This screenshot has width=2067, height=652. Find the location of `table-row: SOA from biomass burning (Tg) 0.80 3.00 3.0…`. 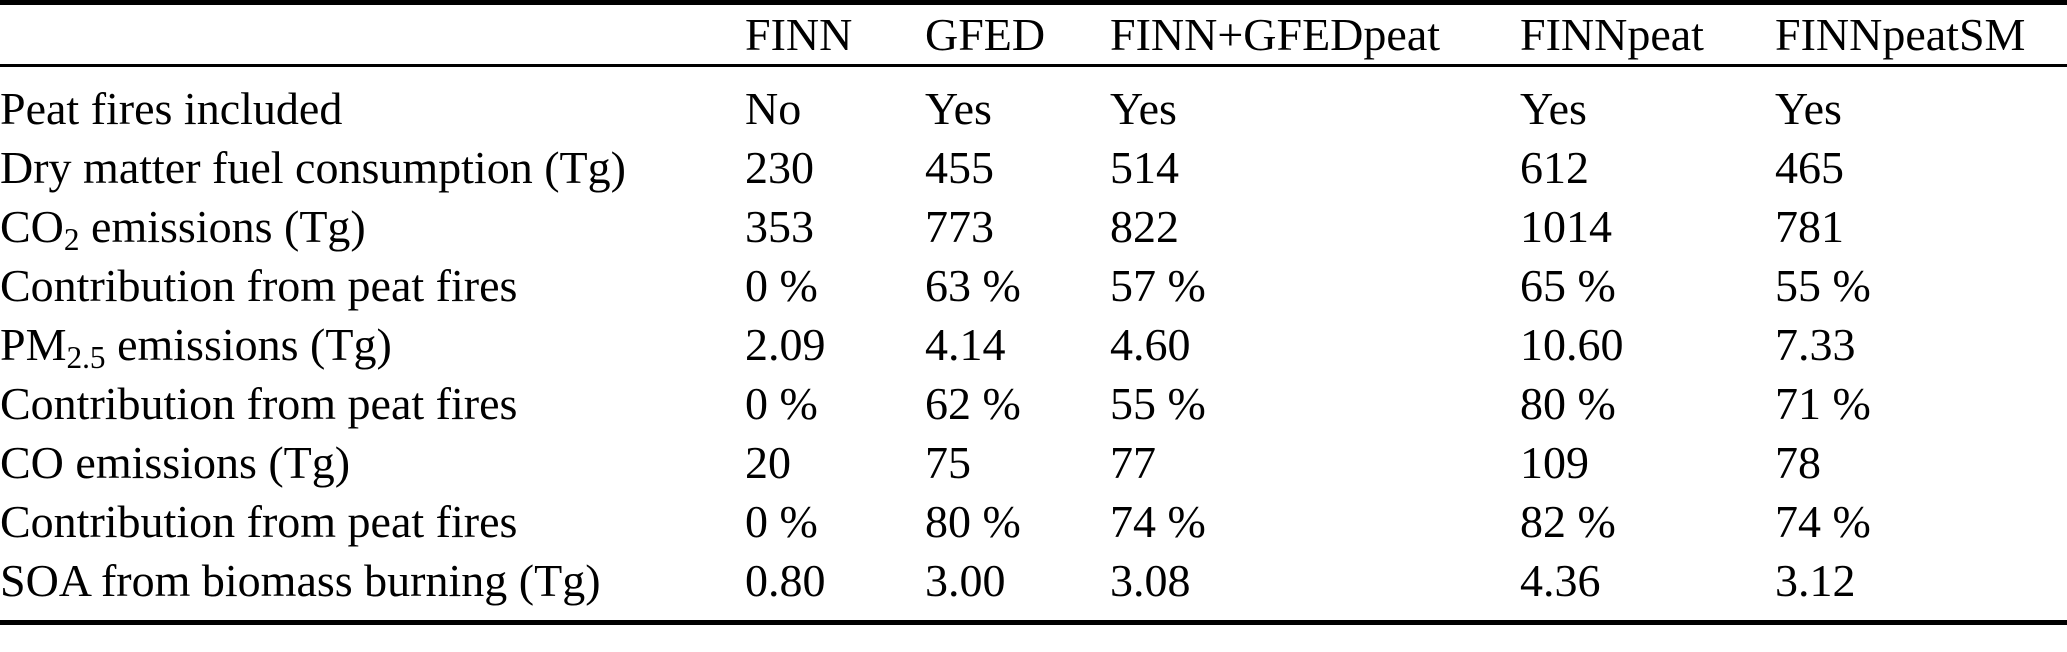

table-row: SOA from biomass burning (Tg) 0.80 3.00 3.0… is located at coordinates (1033, 587).